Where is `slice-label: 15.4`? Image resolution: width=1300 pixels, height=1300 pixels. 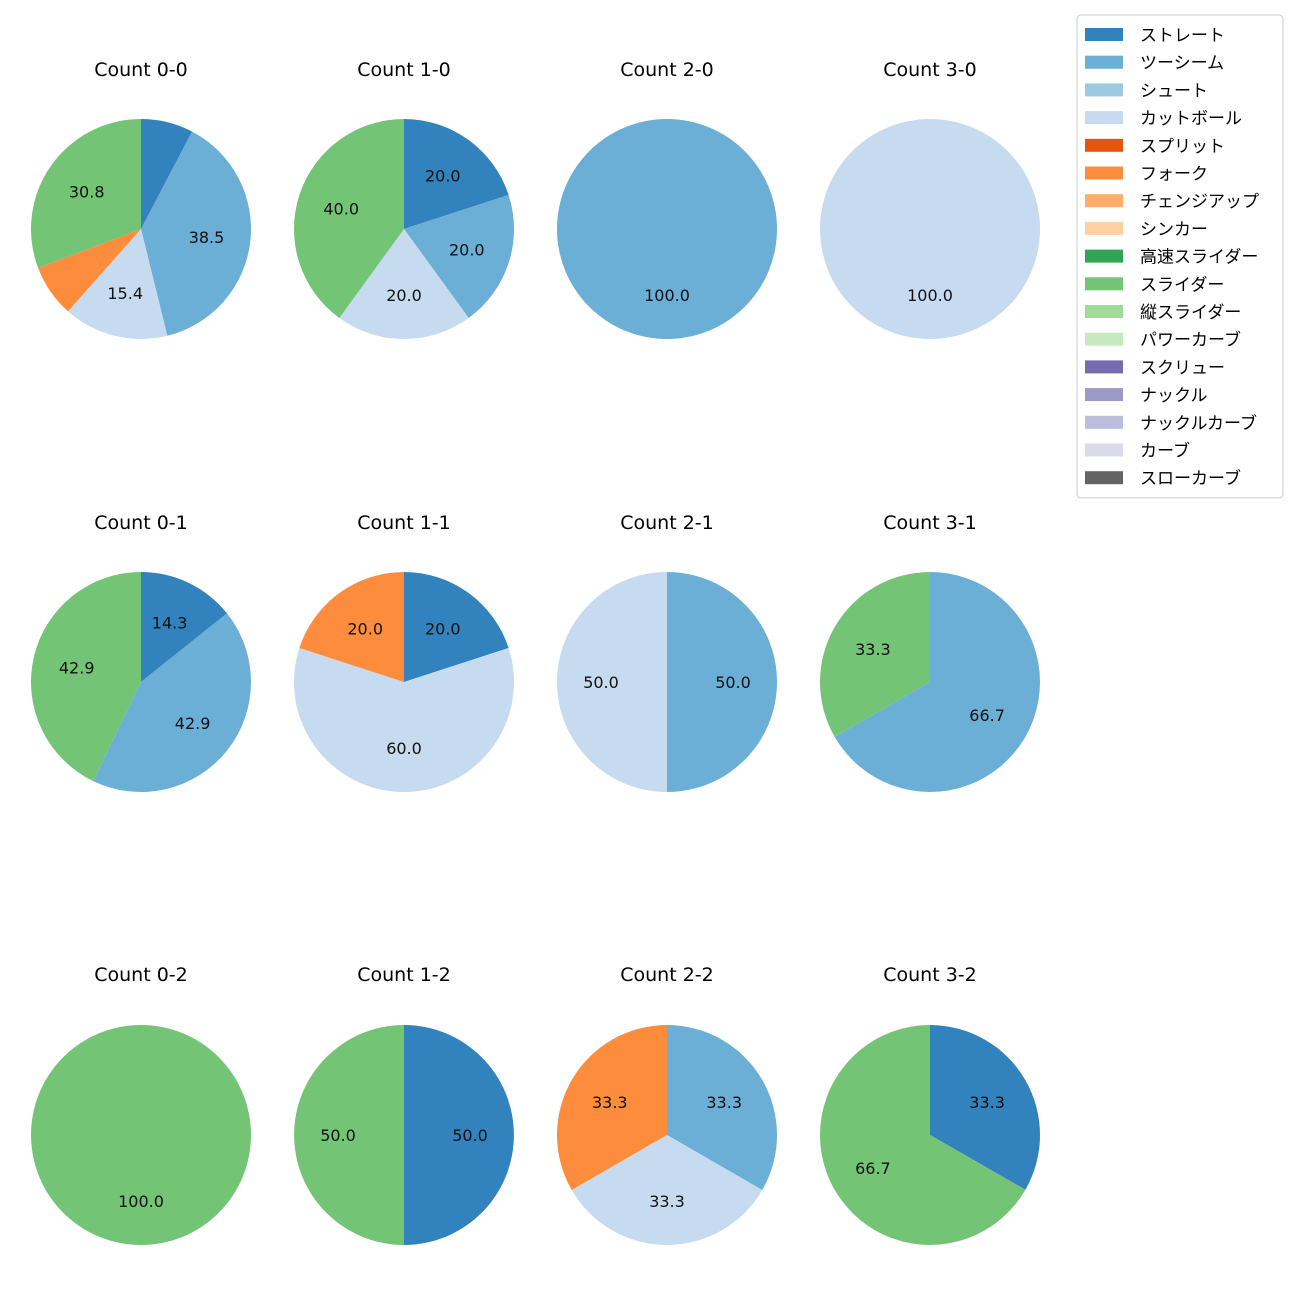
slice-label: 15.4 is located at coordinates (125, 293).